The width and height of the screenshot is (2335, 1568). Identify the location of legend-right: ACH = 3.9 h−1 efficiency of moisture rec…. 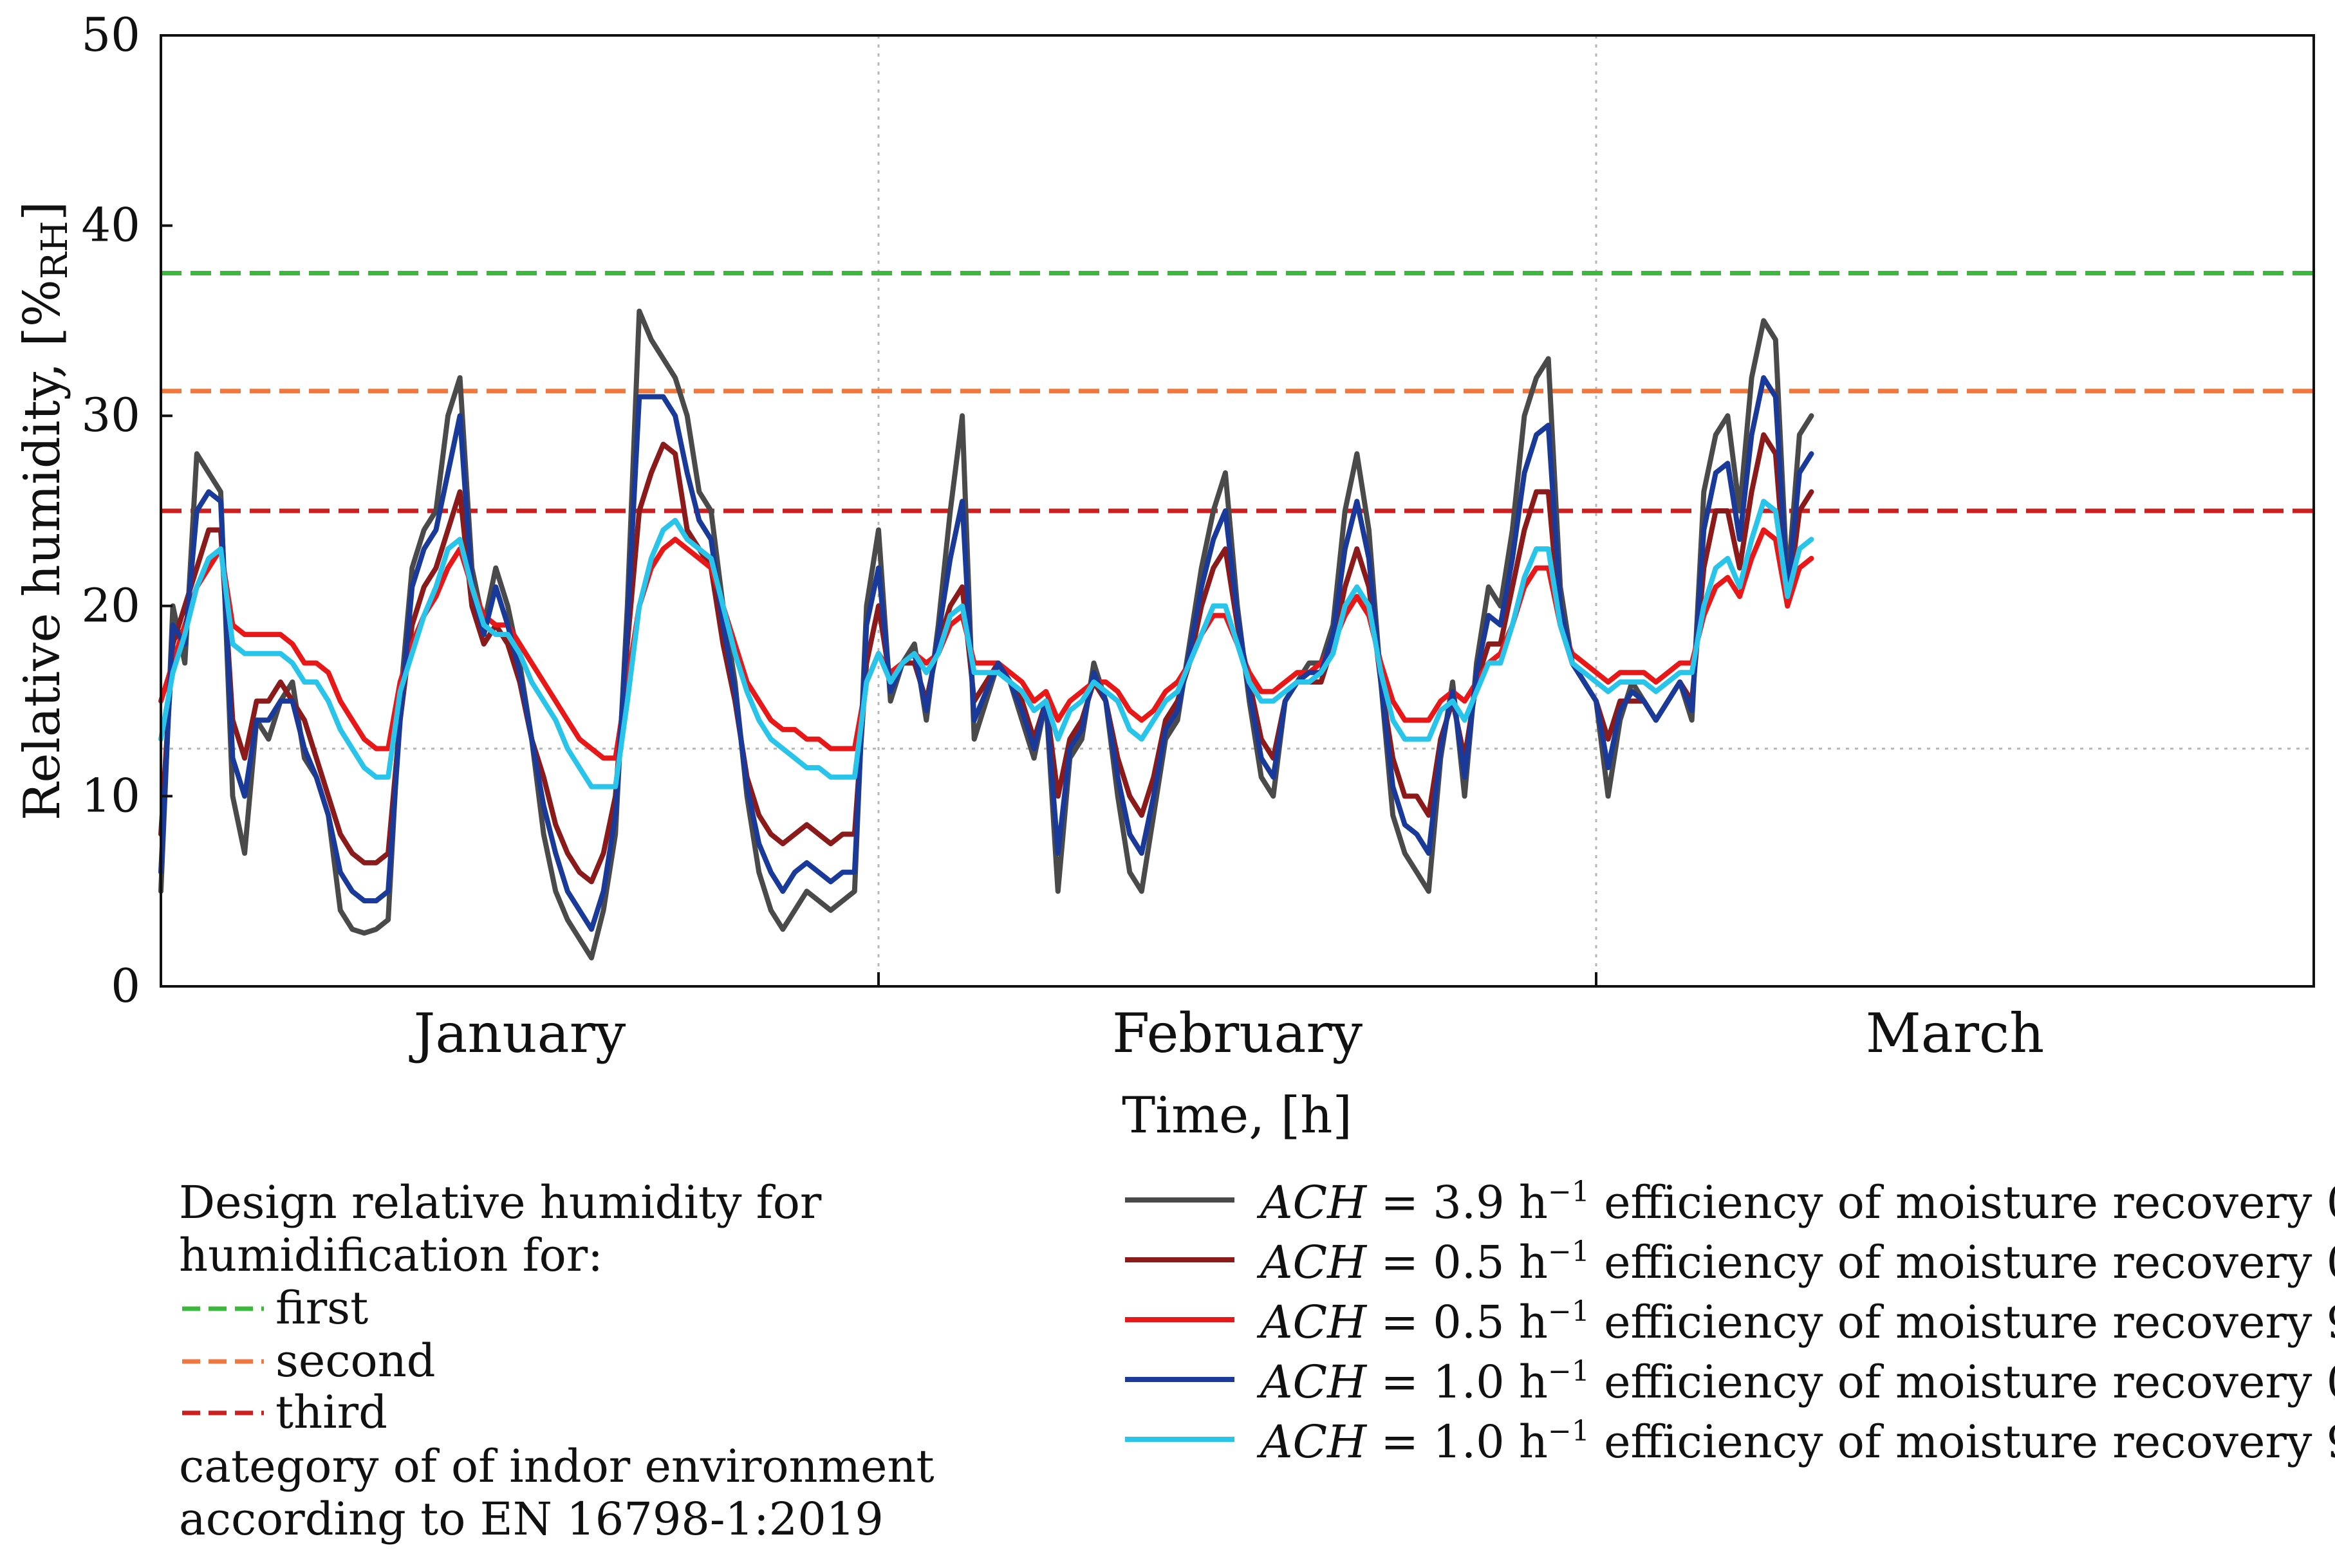
(1730, 1322).